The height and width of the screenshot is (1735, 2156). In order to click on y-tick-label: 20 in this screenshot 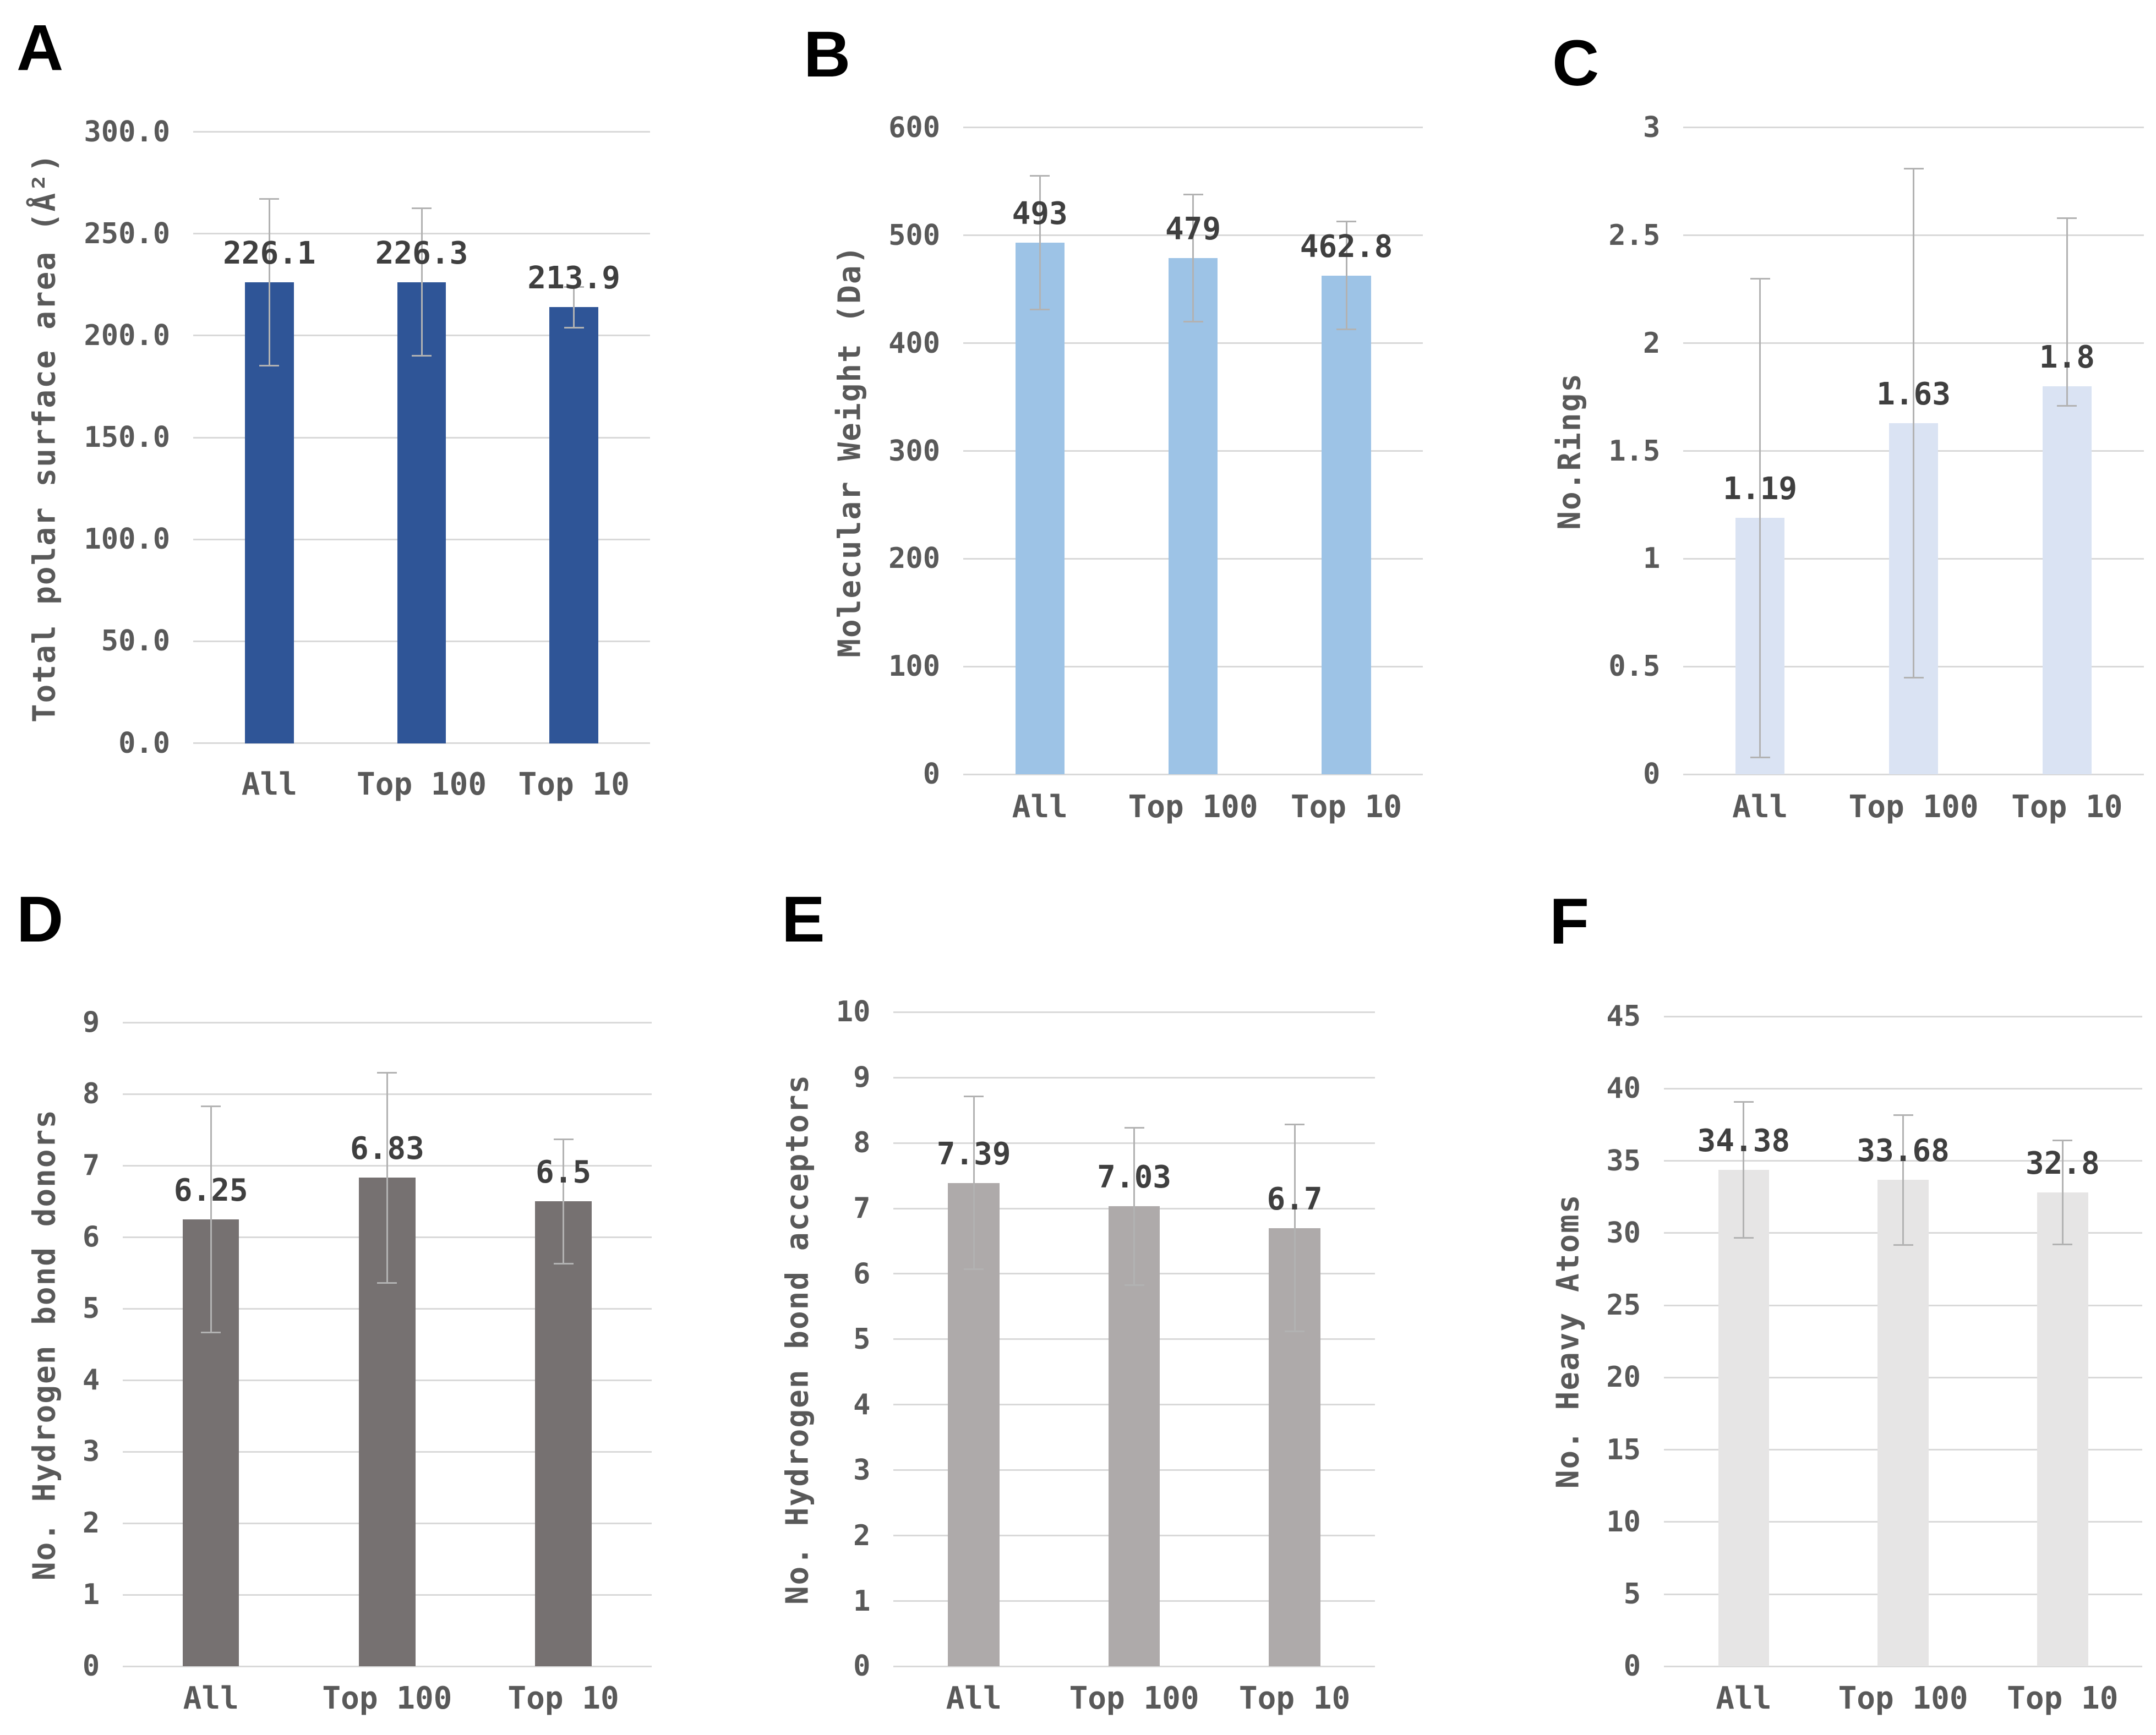, I will do `click(1624, 1377)`.